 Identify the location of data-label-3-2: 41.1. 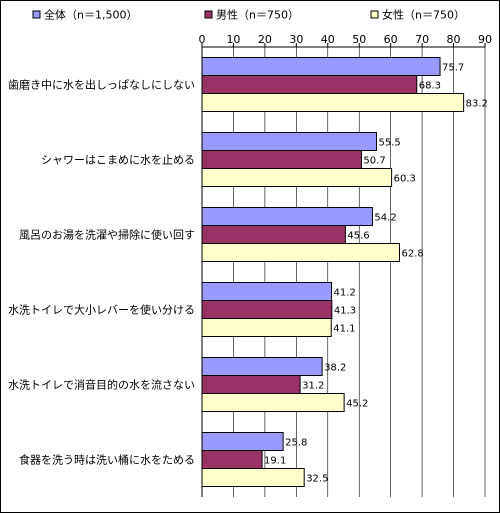
(344, 329).